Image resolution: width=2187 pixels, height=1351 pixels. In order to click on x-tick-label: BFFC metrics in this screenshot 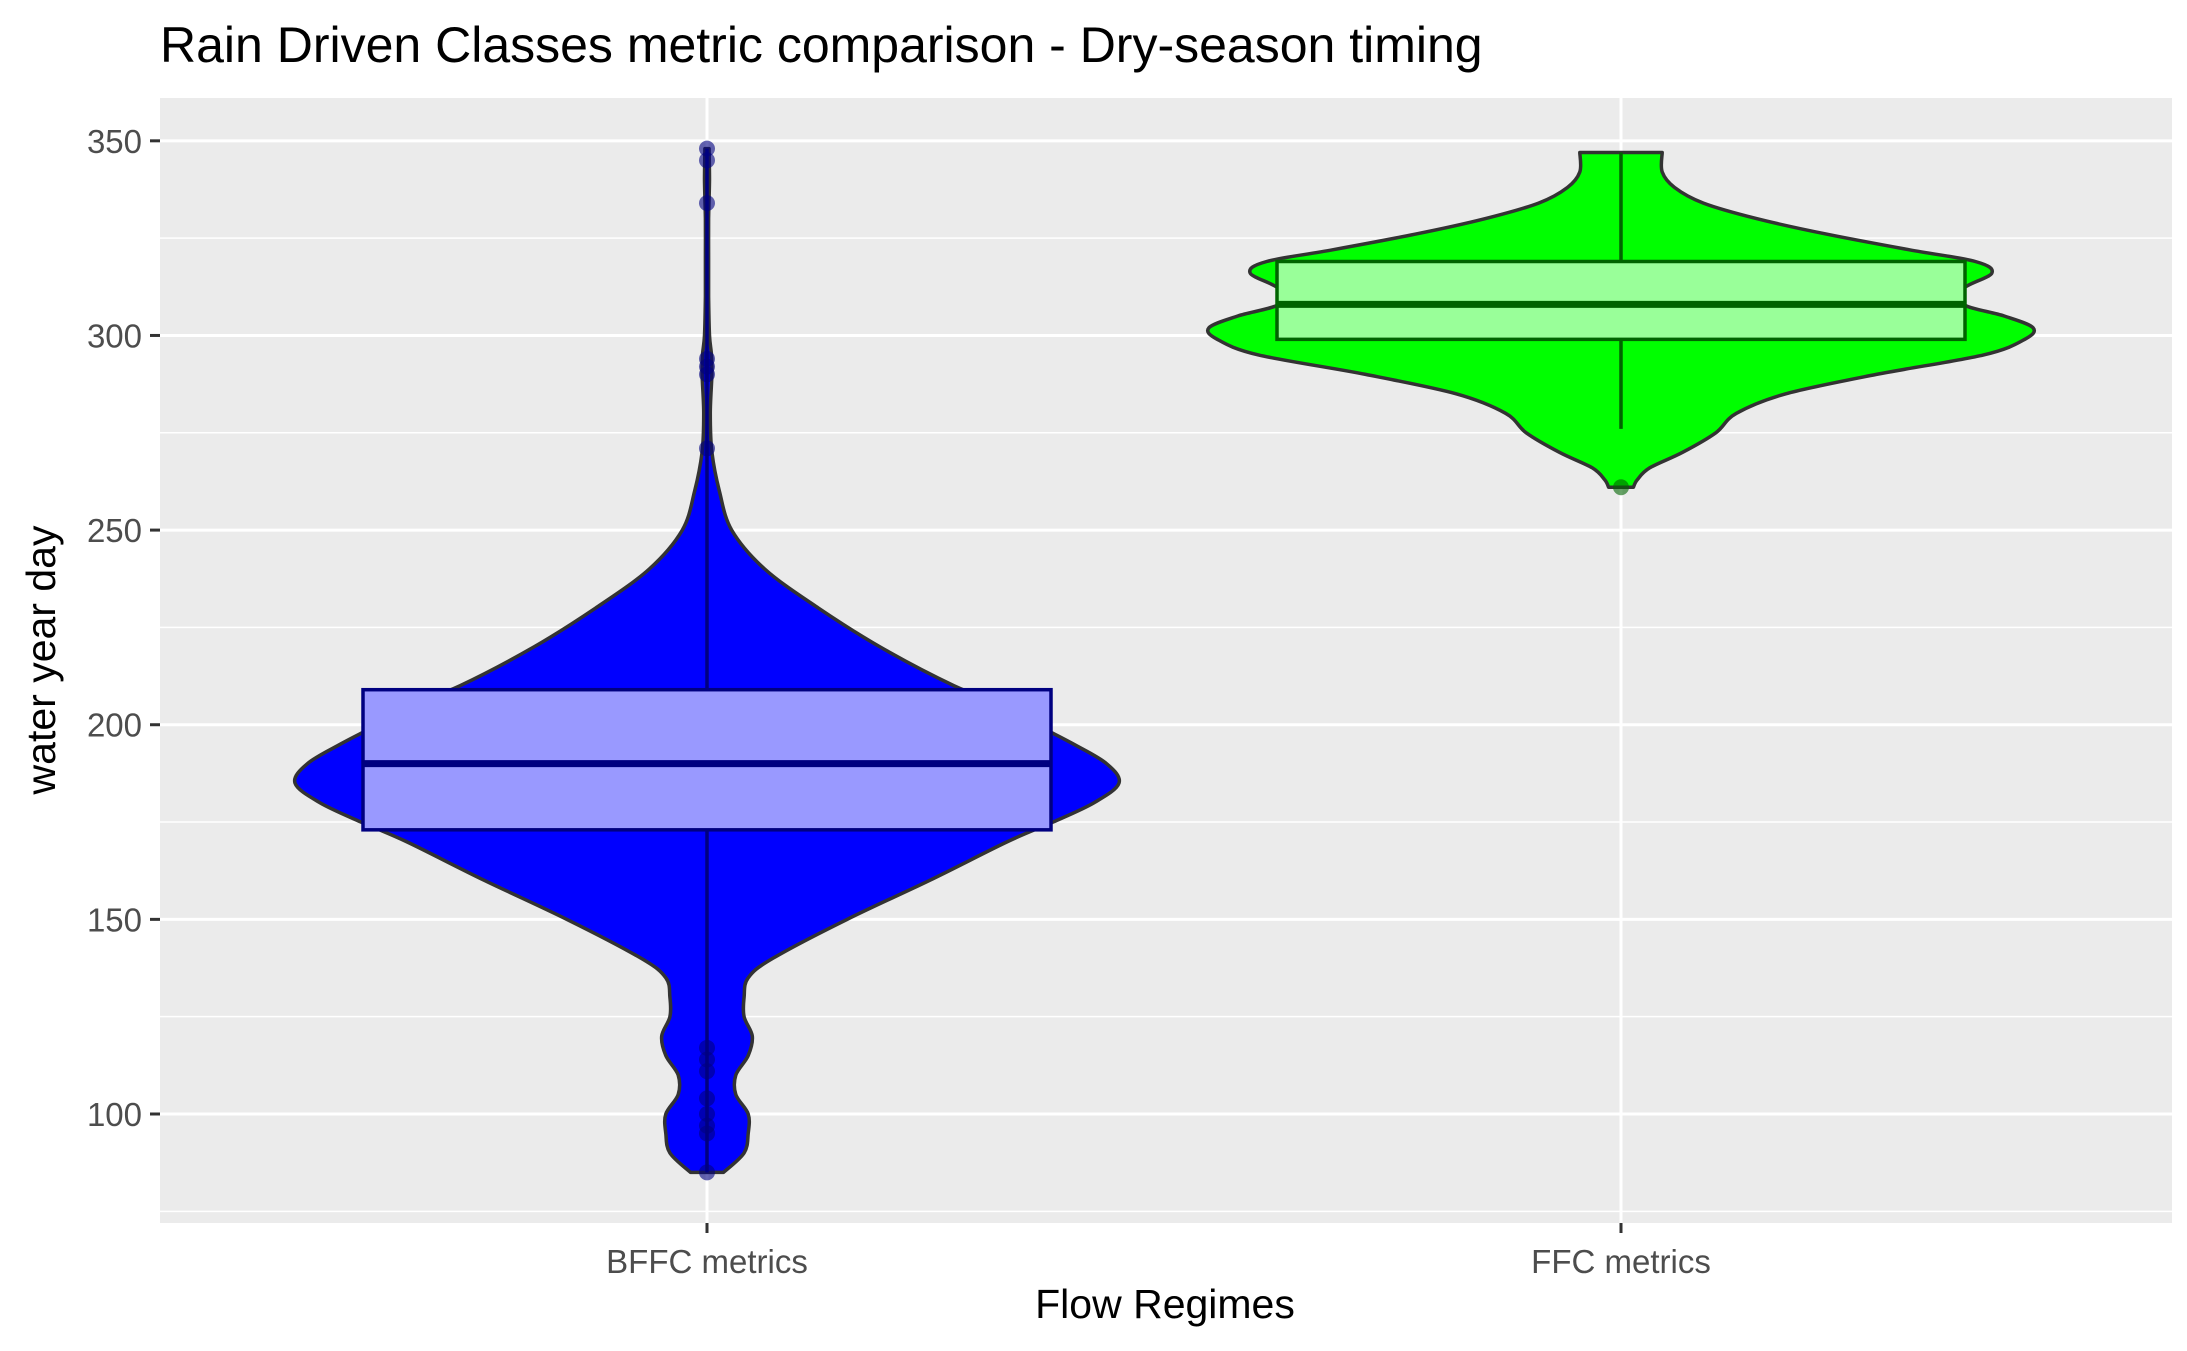, I will do `click(707, 1261)`.